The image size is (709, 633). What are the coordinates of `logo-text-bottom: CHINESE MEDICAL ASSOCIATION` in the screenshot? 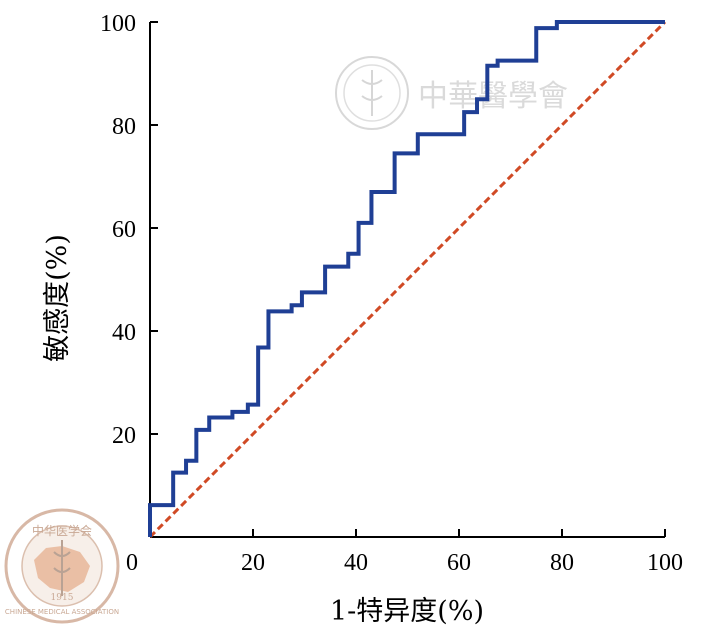 It's located at (62, 612).